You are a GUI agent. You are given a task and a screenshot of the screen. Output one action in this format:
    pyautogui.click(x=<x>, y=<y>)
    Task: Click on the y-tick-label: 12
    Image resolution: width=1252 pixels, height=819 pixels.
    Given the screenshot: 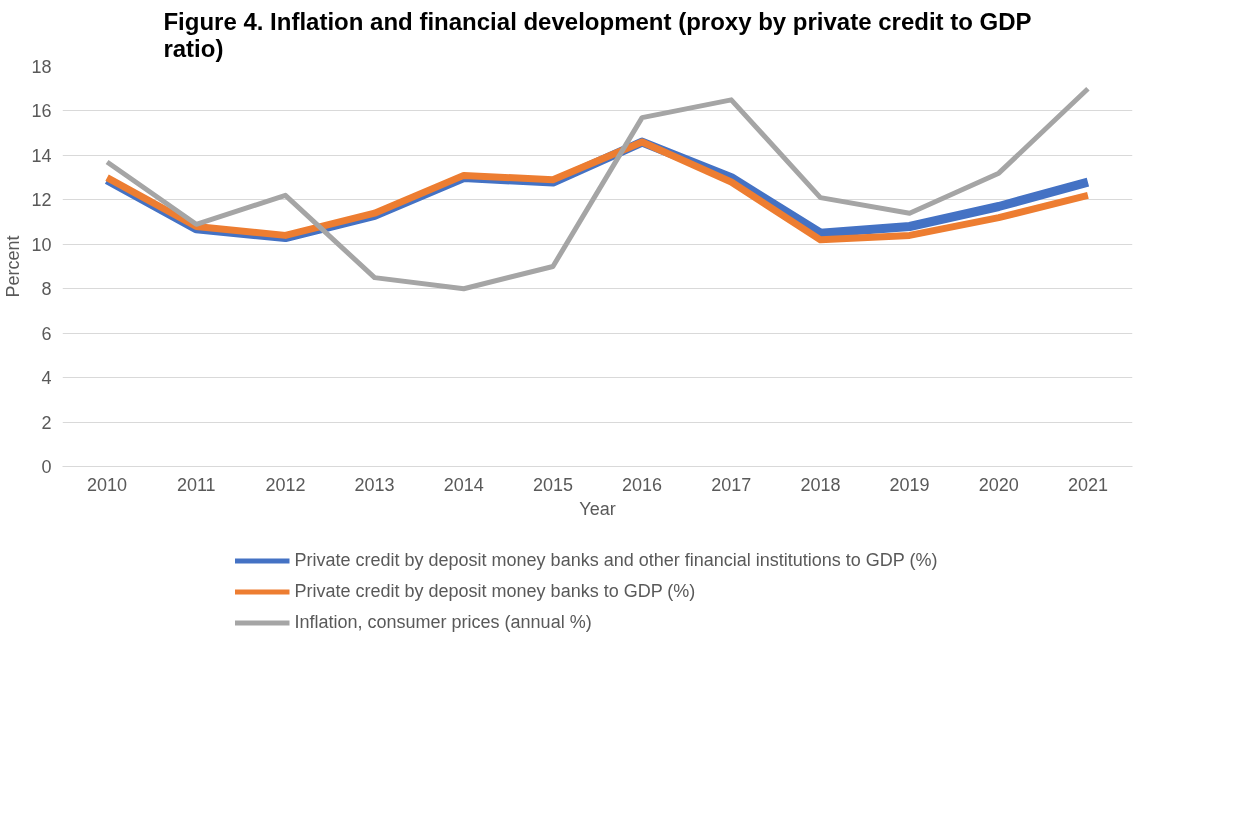 What is the action you would take?
    pyautogui.click(x=41, y=200)
    